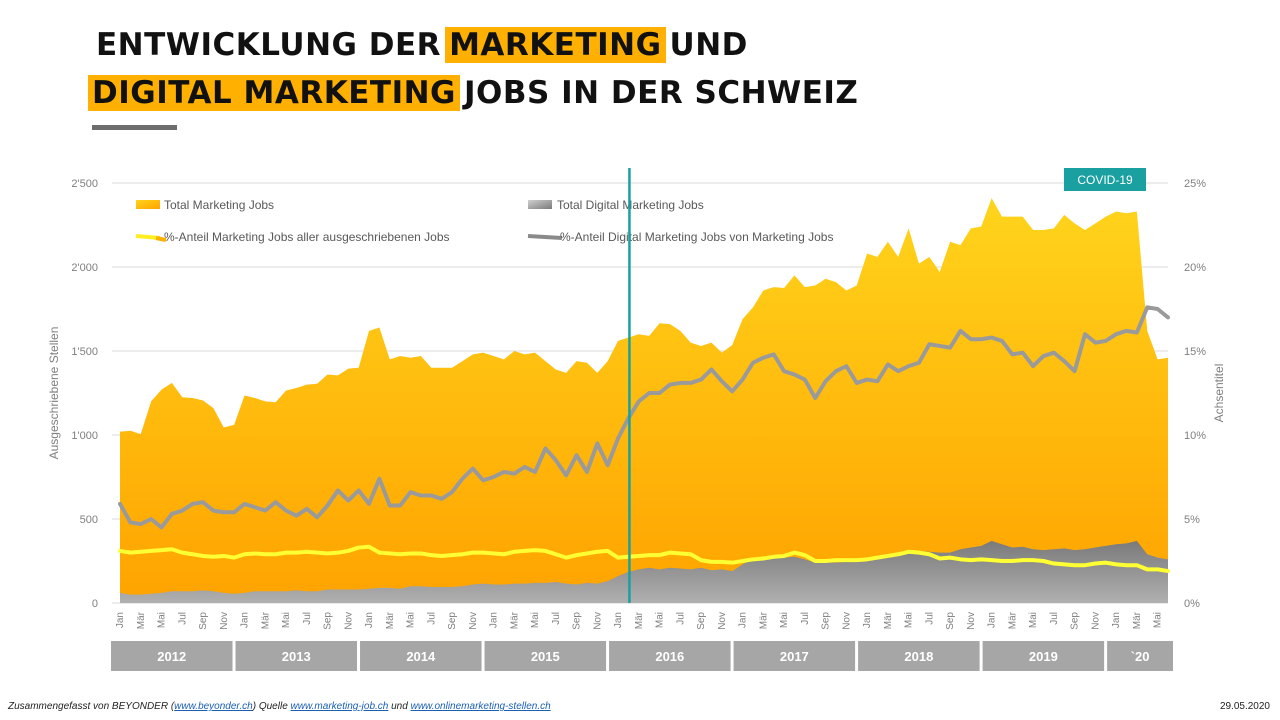 This screenshot has height=720, width=1280. I want to click on title-underline, so click(134, 127).